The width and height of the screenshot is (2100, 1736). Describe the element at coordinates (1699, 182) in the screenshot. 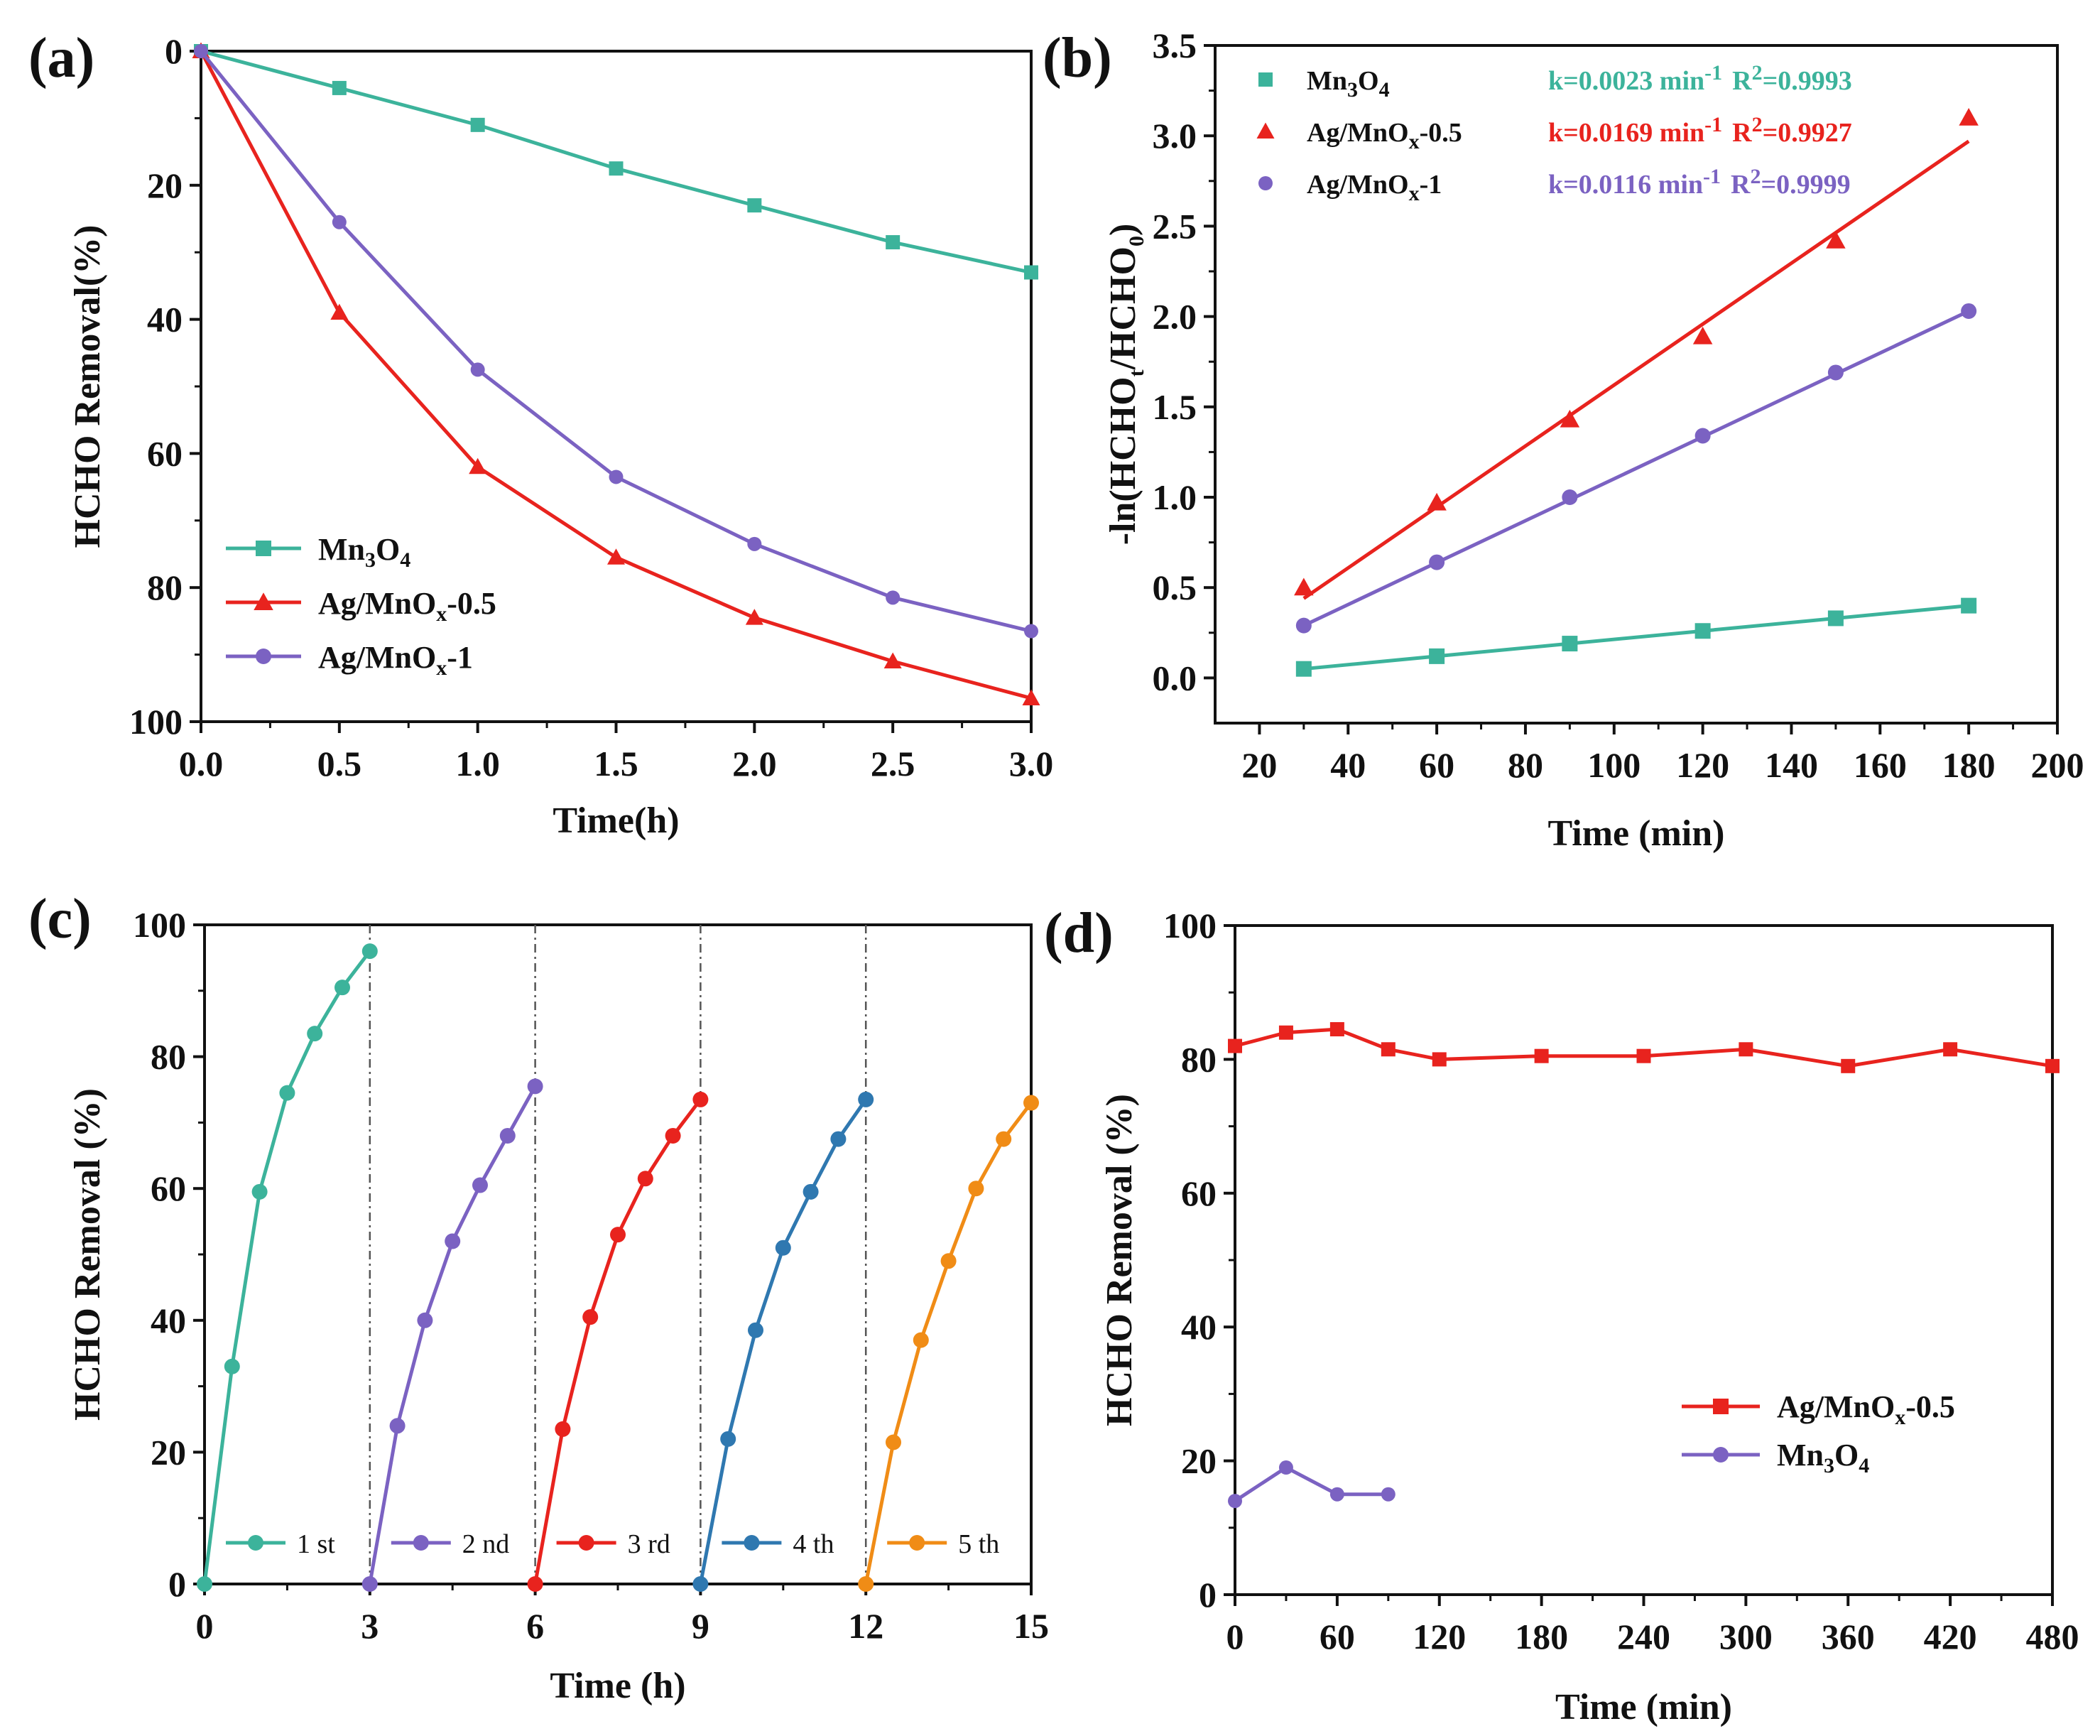

I see `fit-annotation-ag1: k=0.0116 min-1 R2=0.9999` at that location.